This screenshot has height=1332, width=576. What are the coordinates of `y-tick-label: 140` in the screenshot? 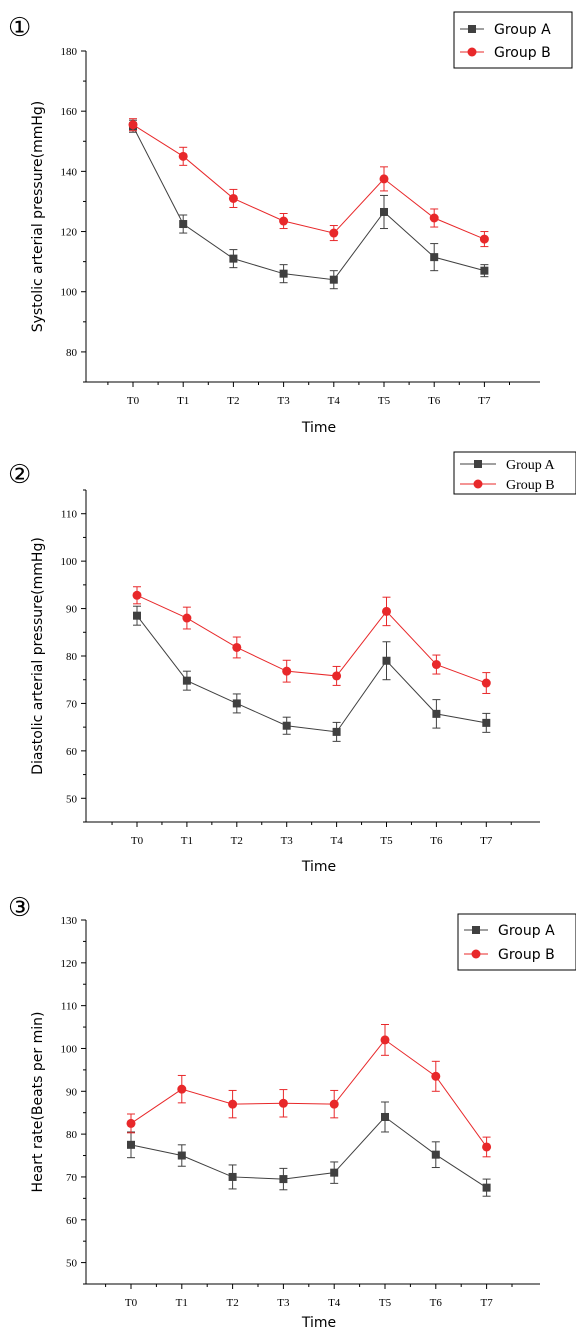 It's located at (69, 172).